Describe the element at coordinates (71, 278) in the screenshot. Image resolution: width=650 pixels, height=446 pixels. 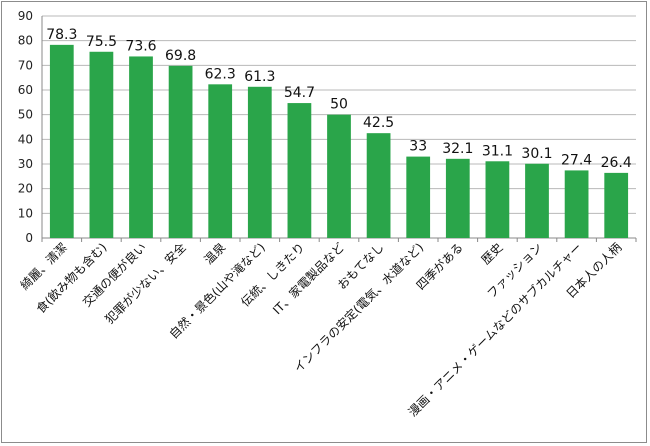
I see `category-label: 食(飲み物も含む)` at that location.